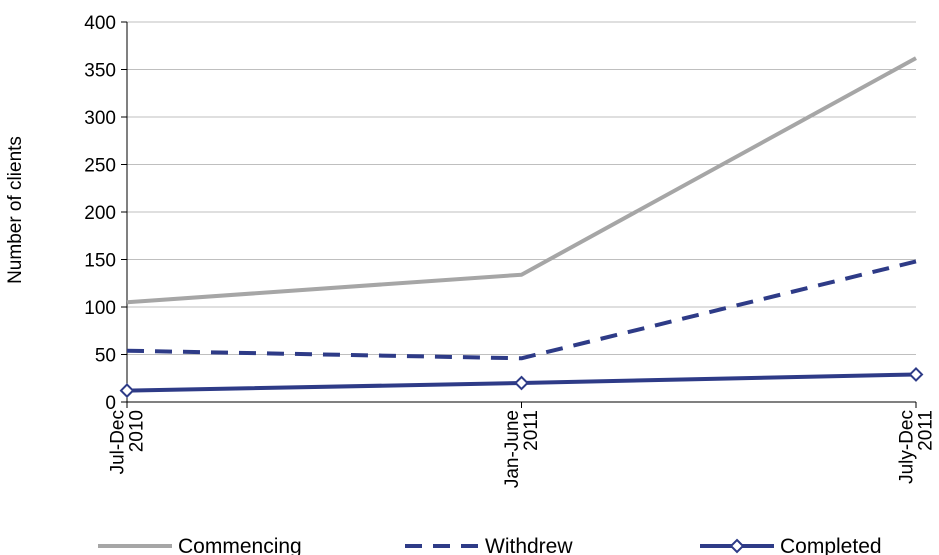  What do you see at coordinates (529, 545) in the screenshot?
I see `legend-label: Withdrew` at bounding box center [529, 545].